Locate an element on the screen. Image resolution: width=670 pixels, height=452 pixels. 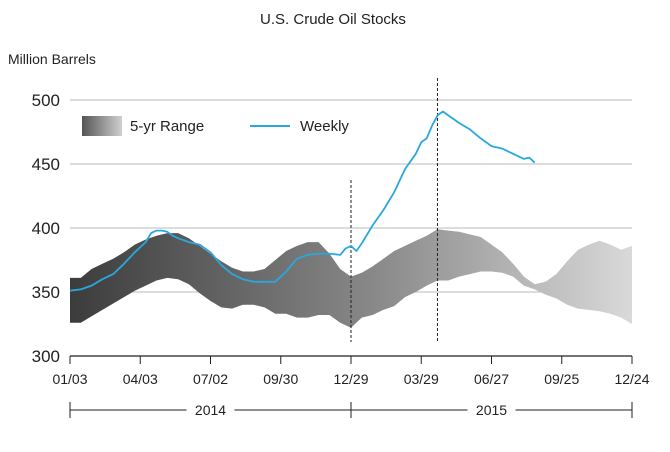
y-tick-label: 500 is located at coordinates (46, 100).